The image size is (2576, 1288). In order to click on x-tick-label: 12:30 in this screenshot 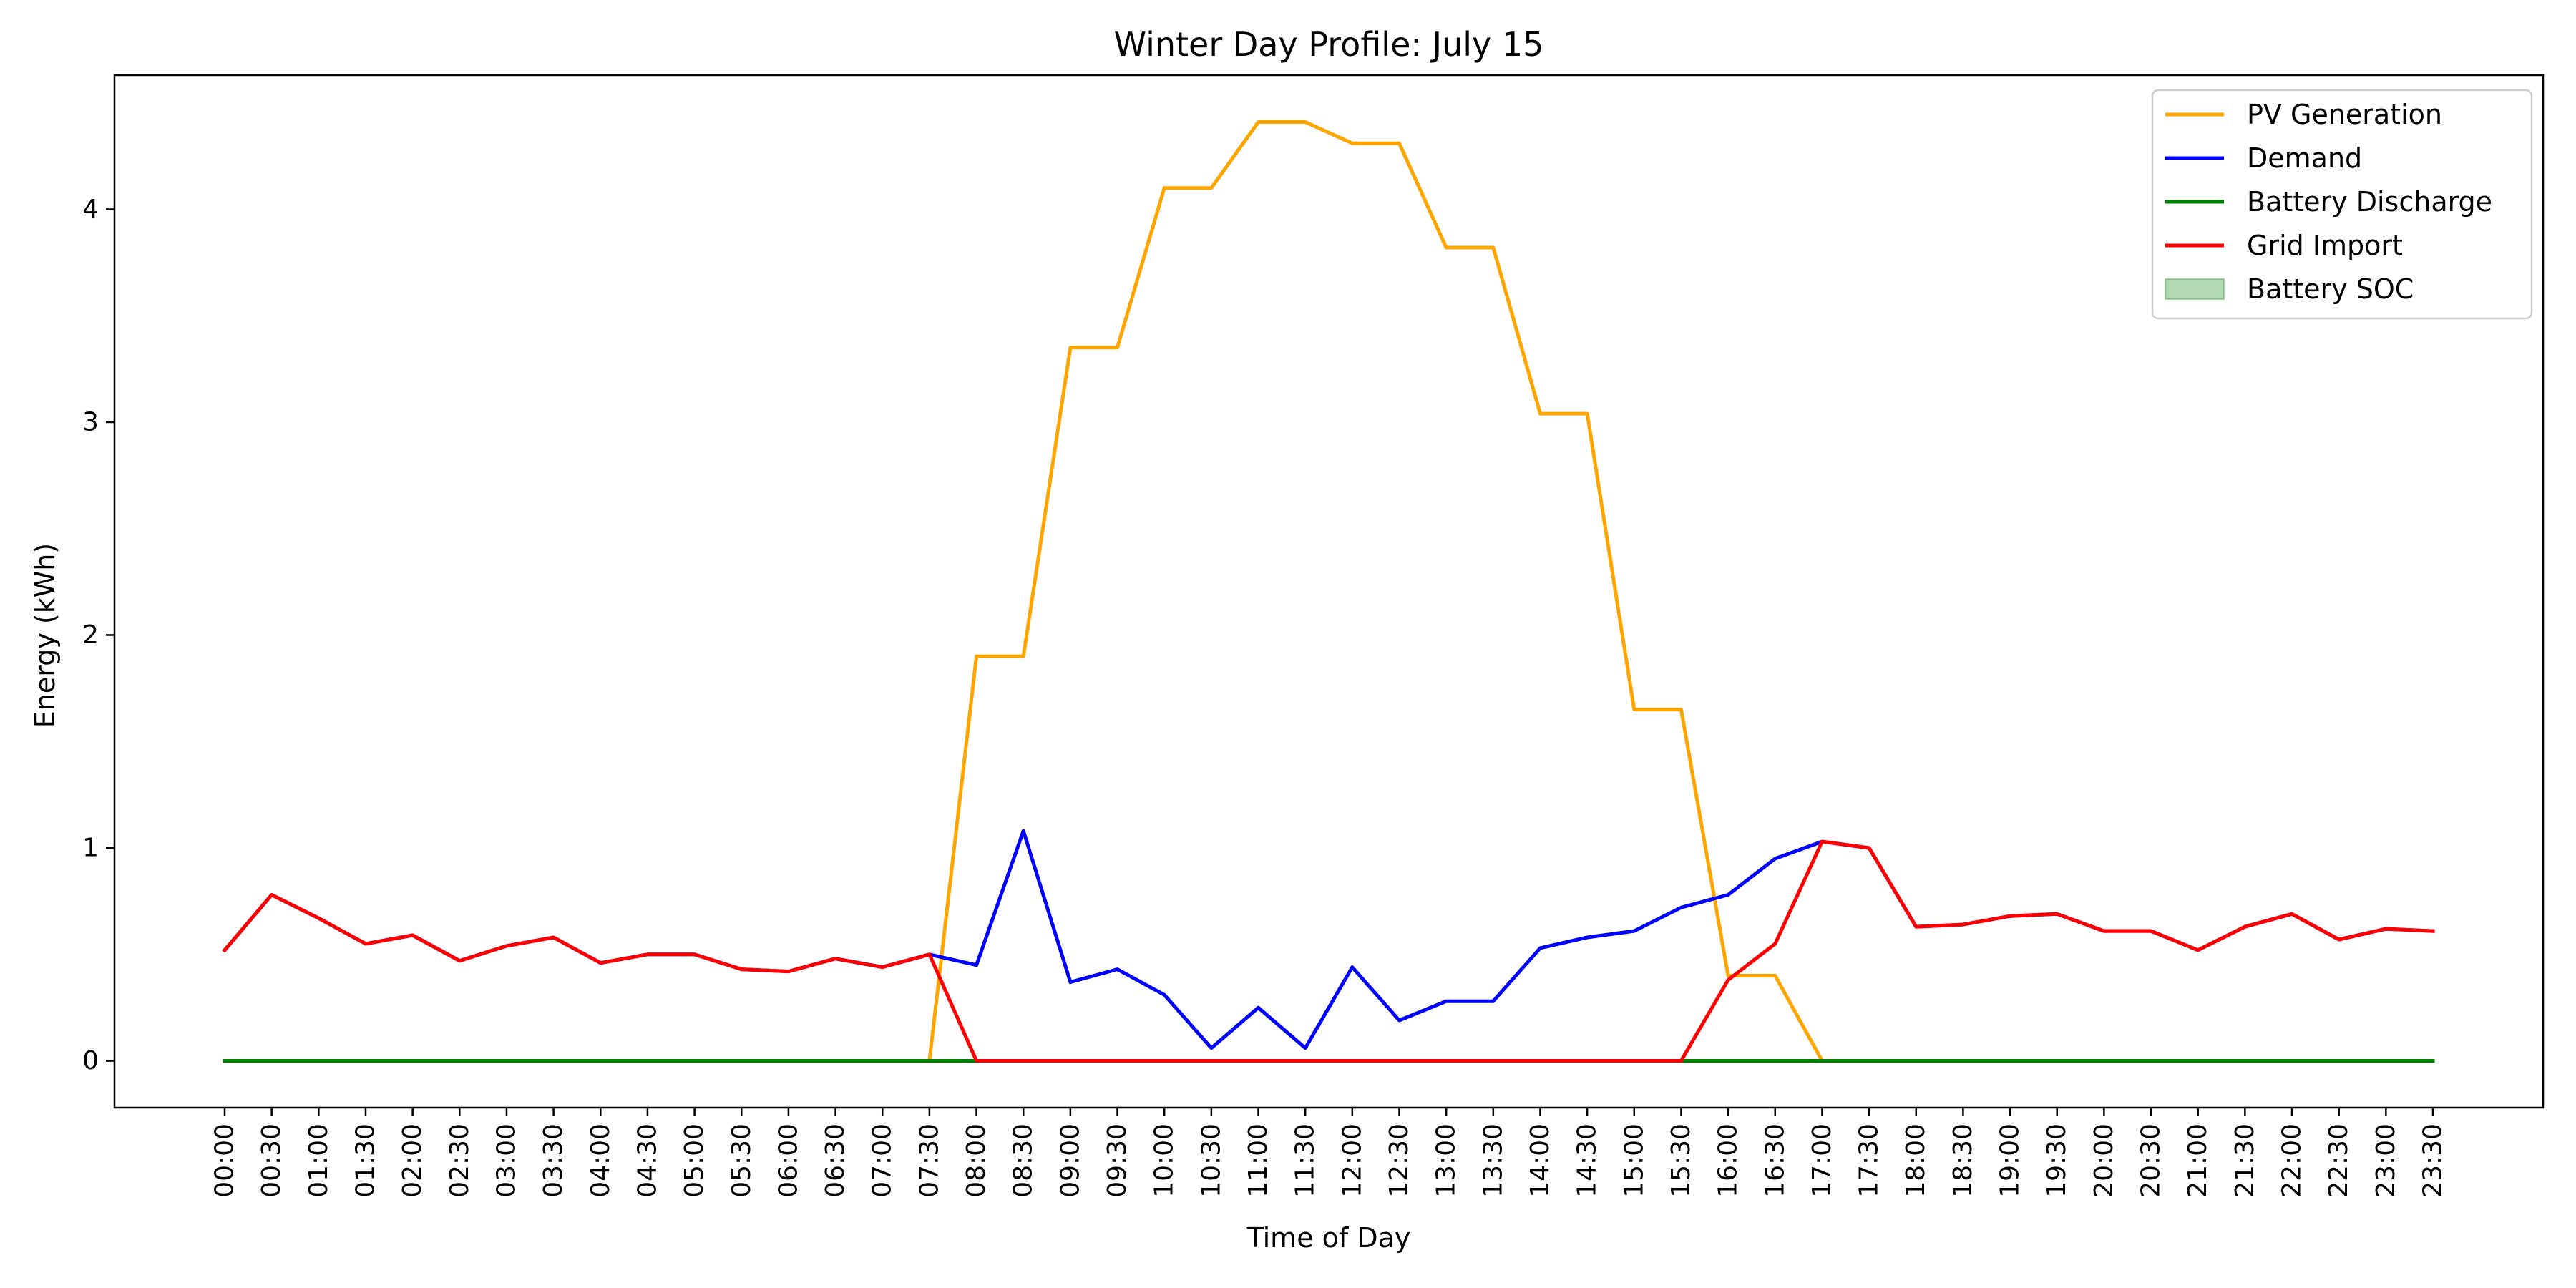, I will do `click(1399, 1160)`.